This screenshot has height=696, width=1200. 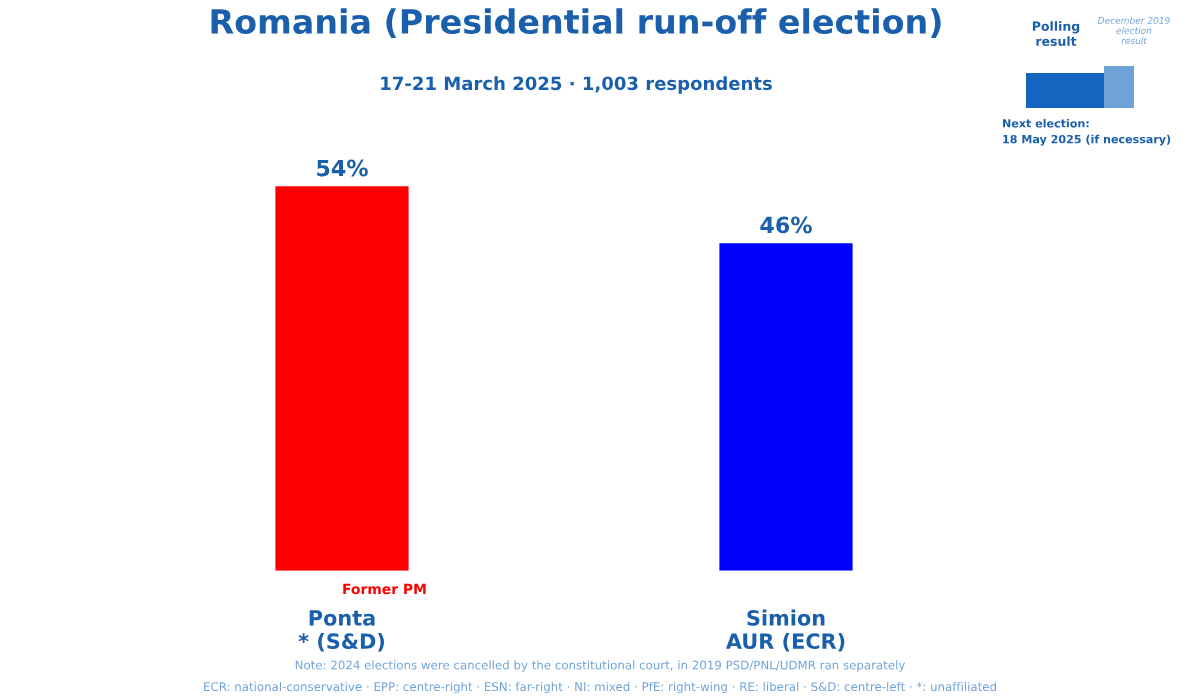 What do you see at coordinates (1133, 30) in the screenshot?
I see `text: December 2019 election result` at bounding box center [1133, 30].